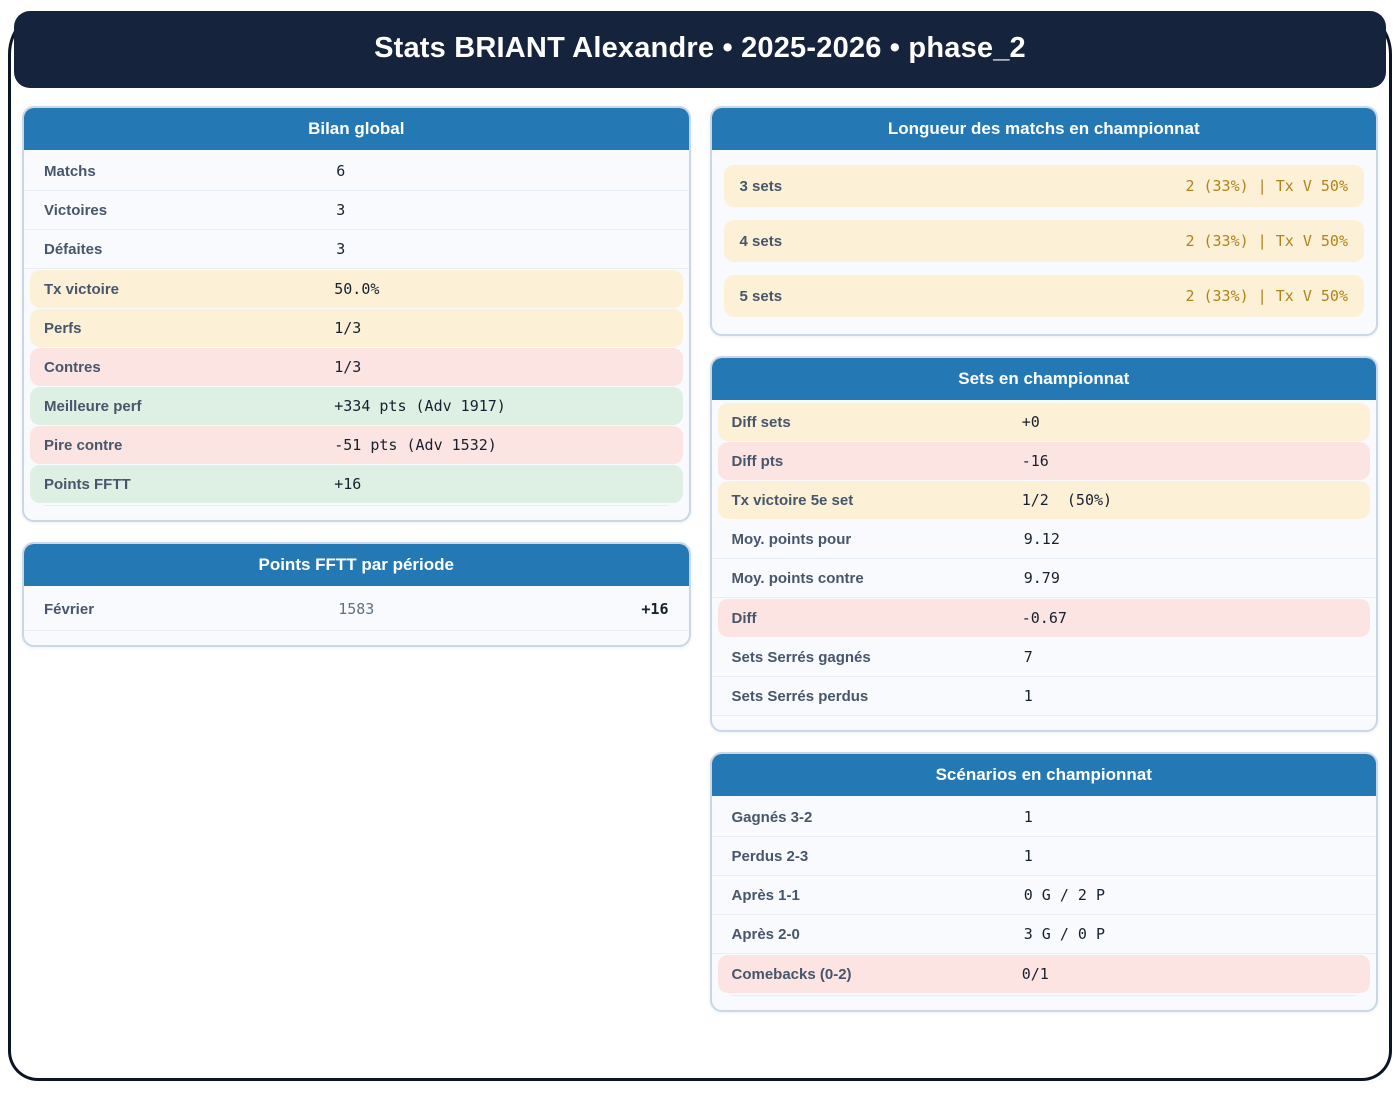 This screenshot has width=1400, height=1097. What do you see at coordinates (1043, 817) in the screenshot?
I see `table-row: Gagnés 3-2 1` at bounding box center [1043, 817].